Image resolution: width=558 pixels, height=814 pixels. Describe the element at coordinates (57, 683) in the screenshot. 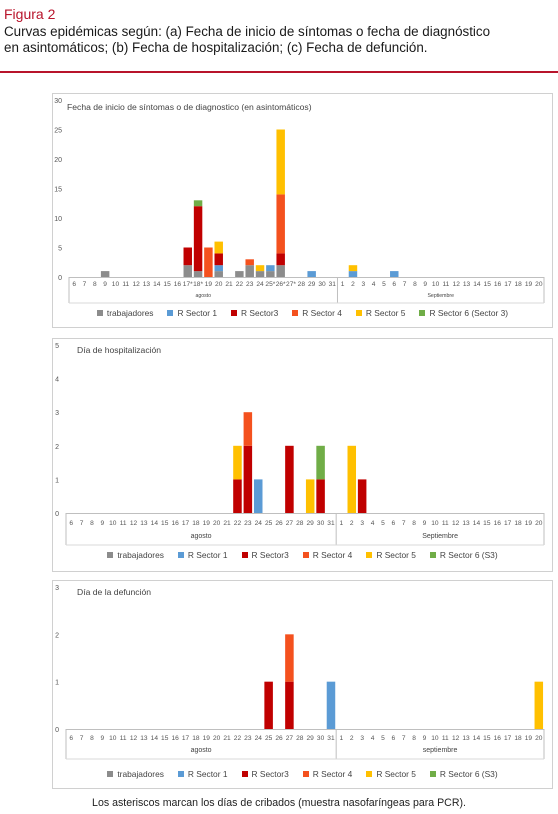

I see `y-tick-label: 1` at that location.